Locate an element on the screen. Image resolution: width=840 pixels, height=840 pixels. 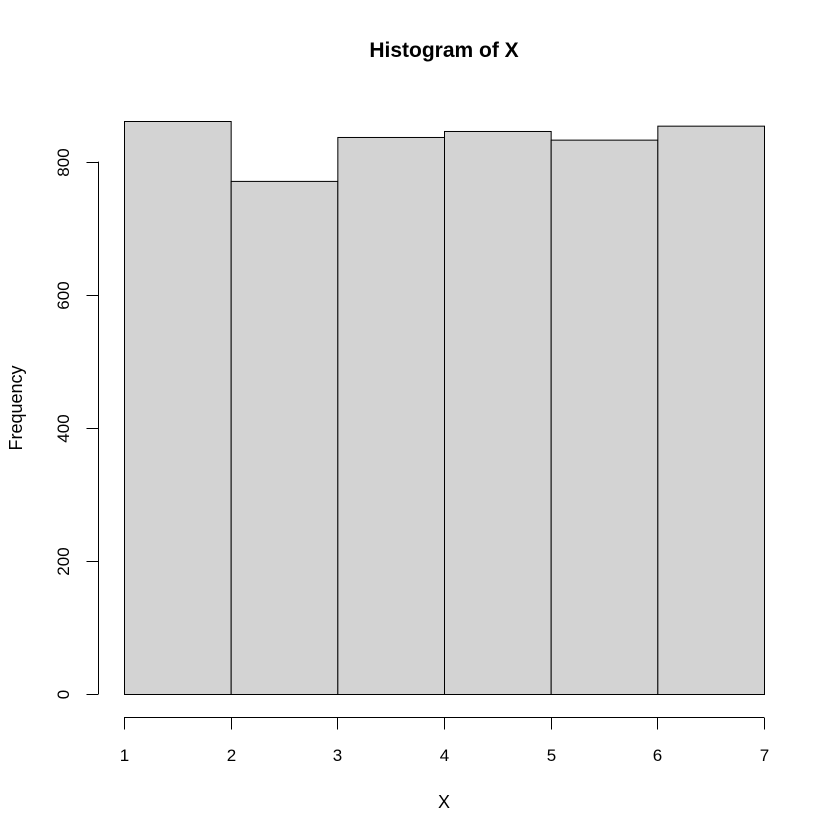
y-tick-label-200: 200 is located at coordinates (63, 561).